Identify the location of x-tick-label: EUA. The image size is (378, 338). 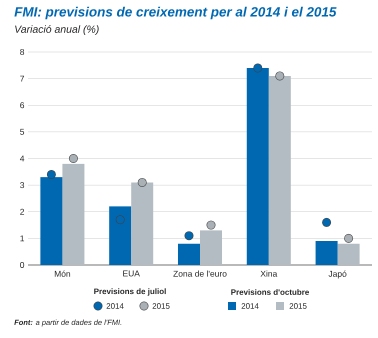
(131, 273).